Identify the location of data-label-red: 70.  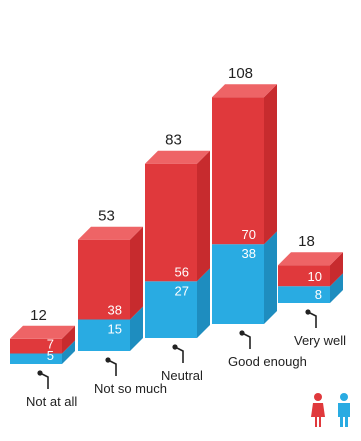
(249, 234).